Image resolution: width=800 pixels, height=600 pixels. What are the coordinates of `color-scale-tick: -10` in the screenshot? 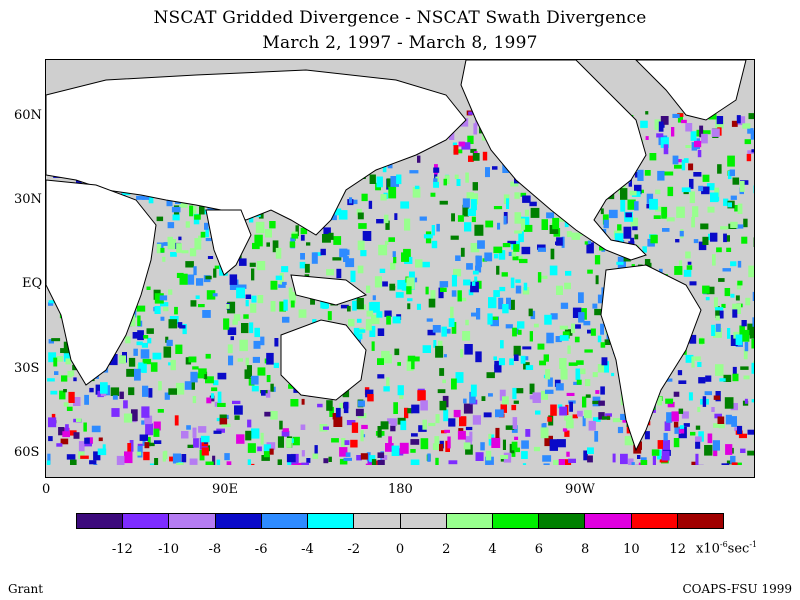 It's located at (169, 549).